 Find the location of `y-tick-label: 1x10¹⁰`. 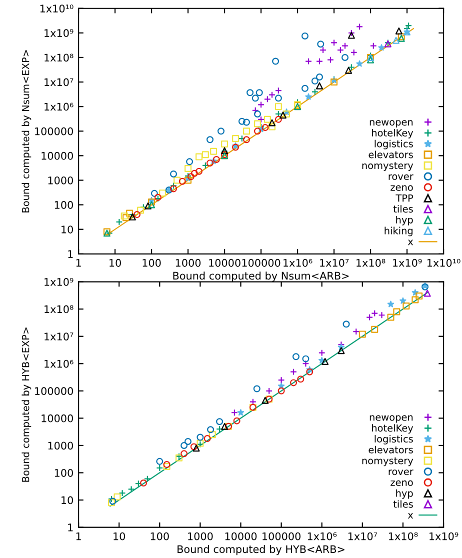

y-tick-label: 1x10¹⁰ is located at coordinates (57, 8).